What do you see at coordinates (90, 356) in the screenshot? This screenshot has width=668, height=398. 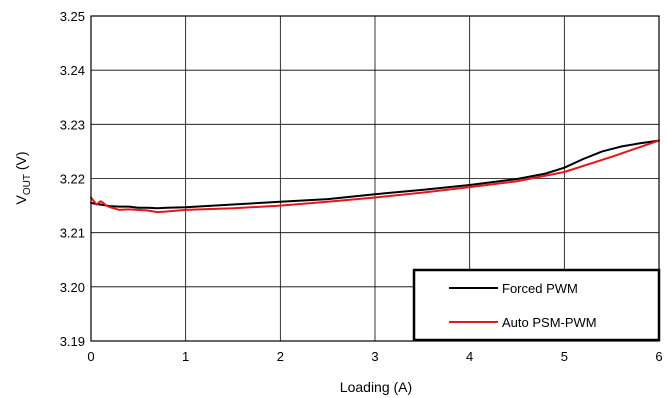 I see `x-tick-label: 0` at bounding box center [90, 356].